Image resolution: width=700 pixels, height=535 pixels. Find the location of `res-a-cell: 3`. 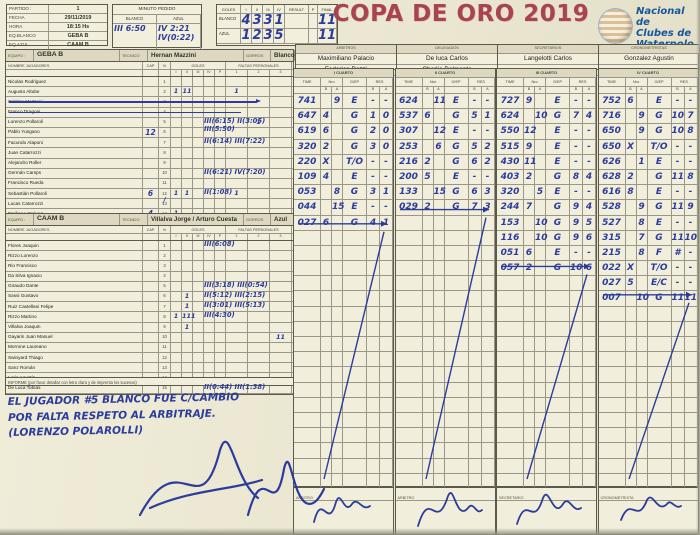

res-a-cell: 3 is located at coordinates (488, 207).